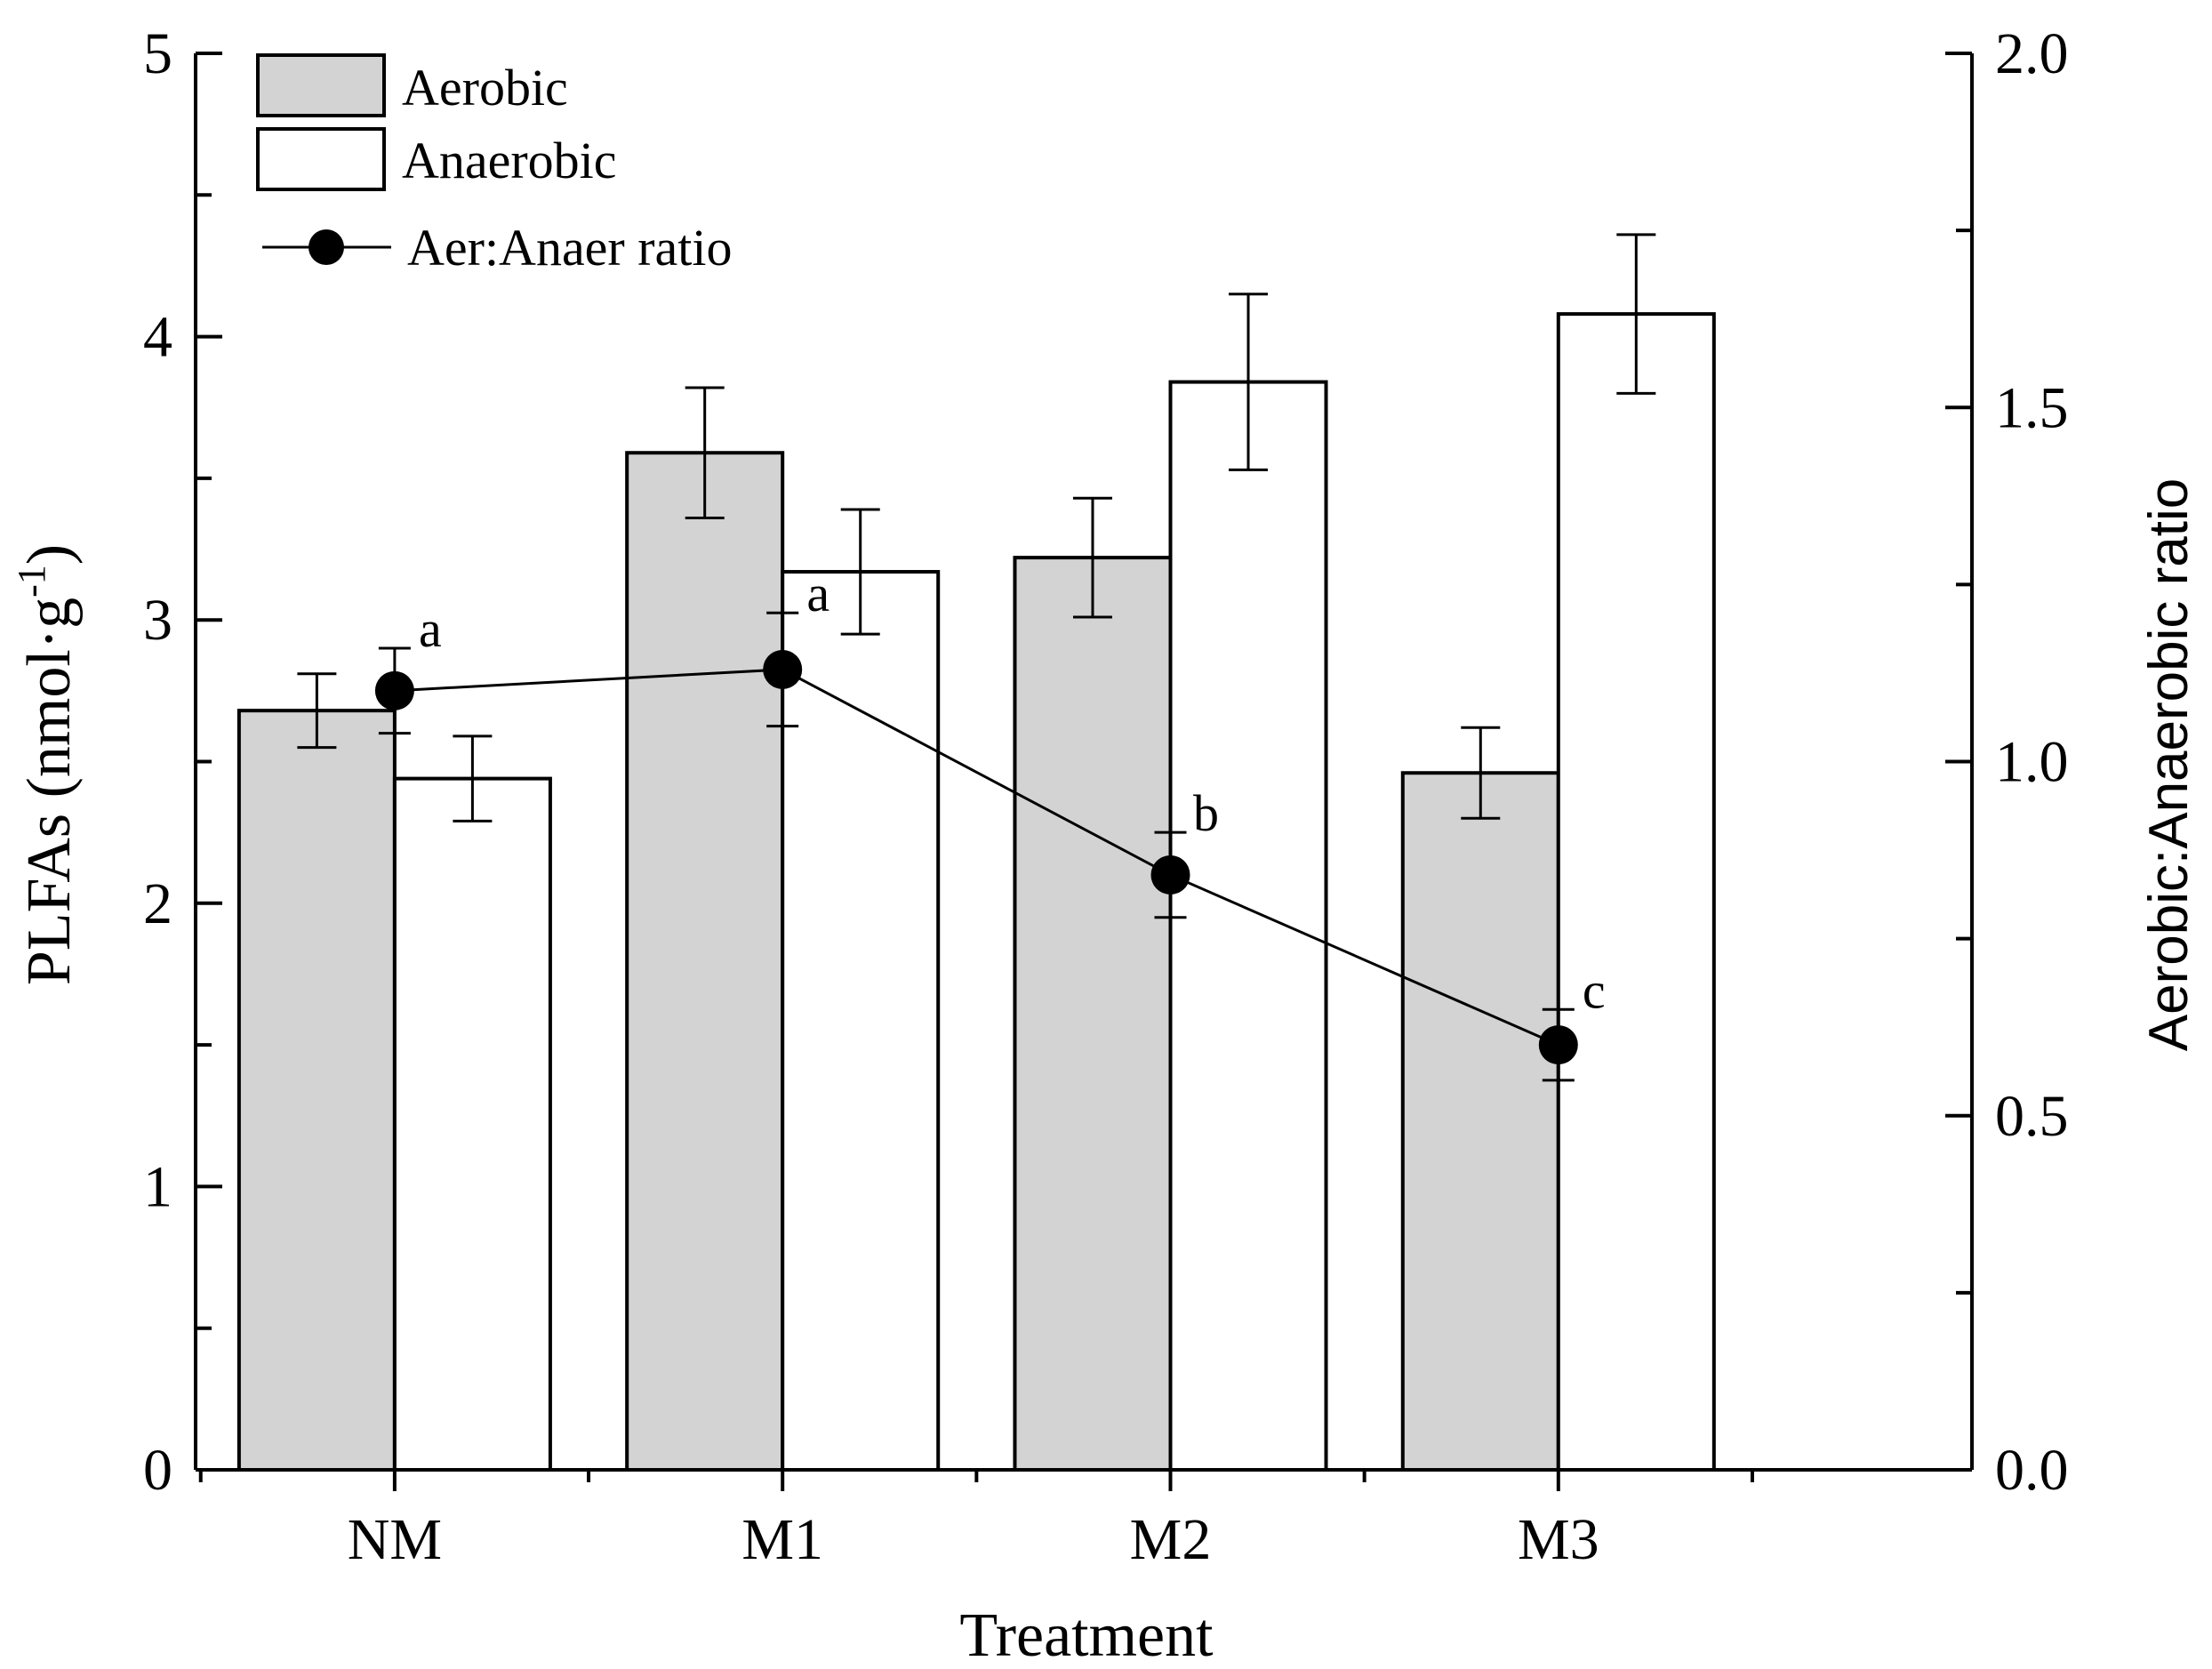 This screenshot has width=2212, height=1669. Describe the element at coordinates (326, 247) in the screenshot. I see `legend-ratio-marker` at that location.